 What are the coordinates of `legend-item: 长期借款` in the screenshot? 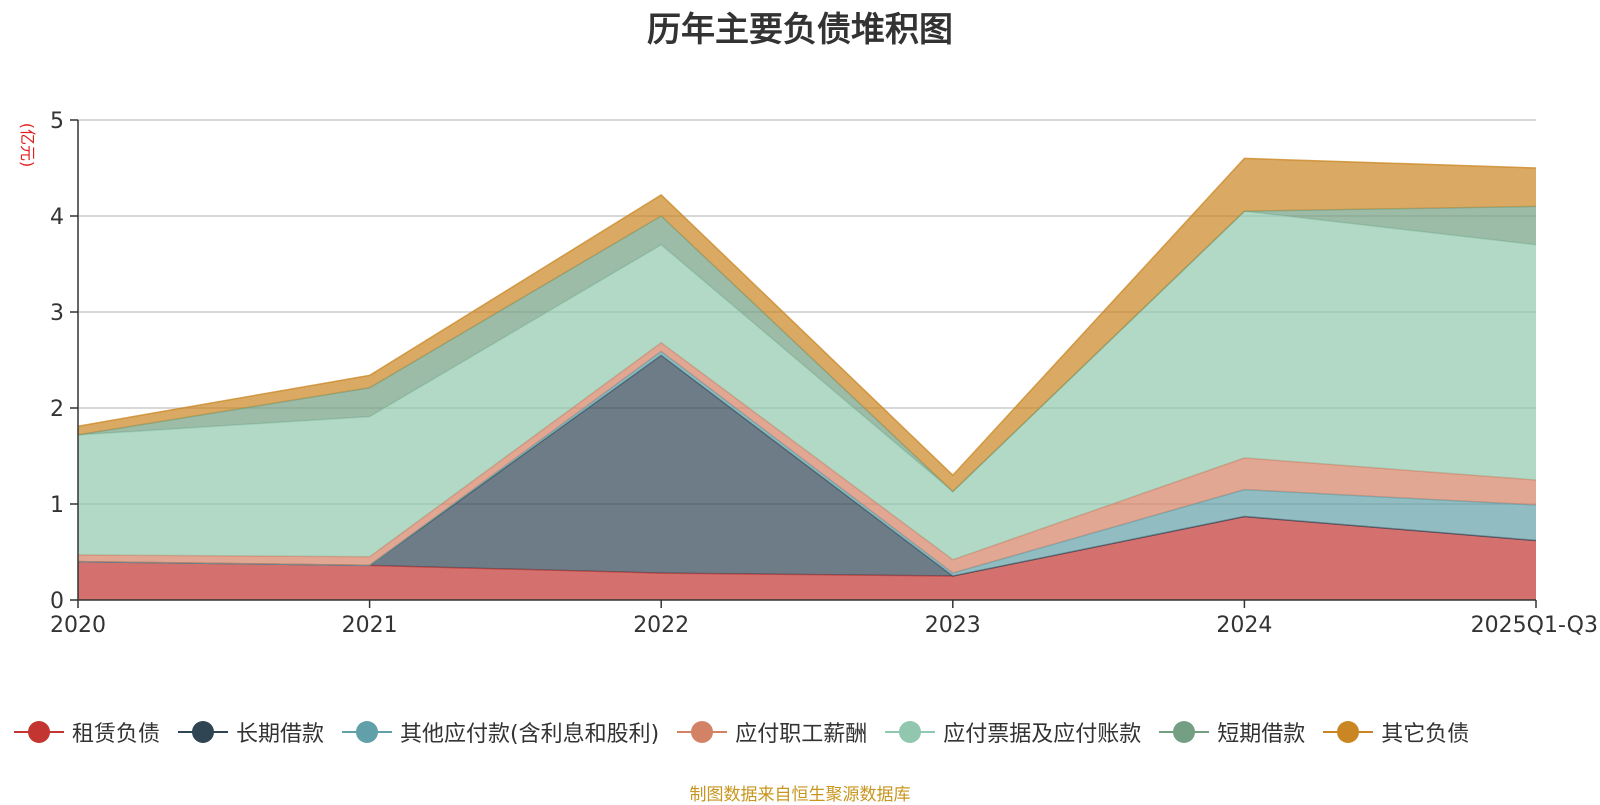 It's located at (251, 732).